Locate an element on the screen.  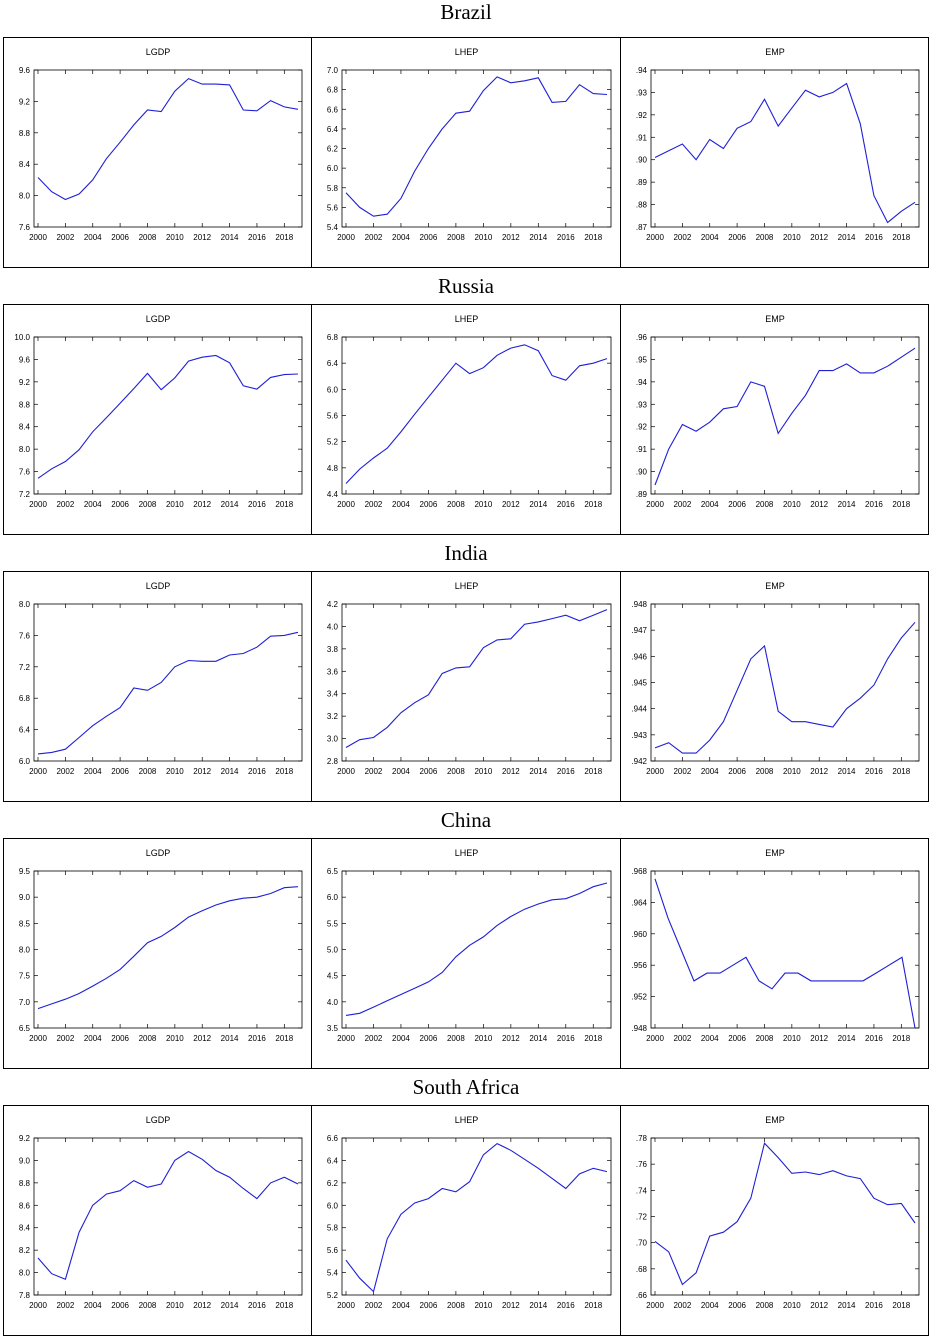
y-tick-label: 4.2 is located at coordinates (333, 604).